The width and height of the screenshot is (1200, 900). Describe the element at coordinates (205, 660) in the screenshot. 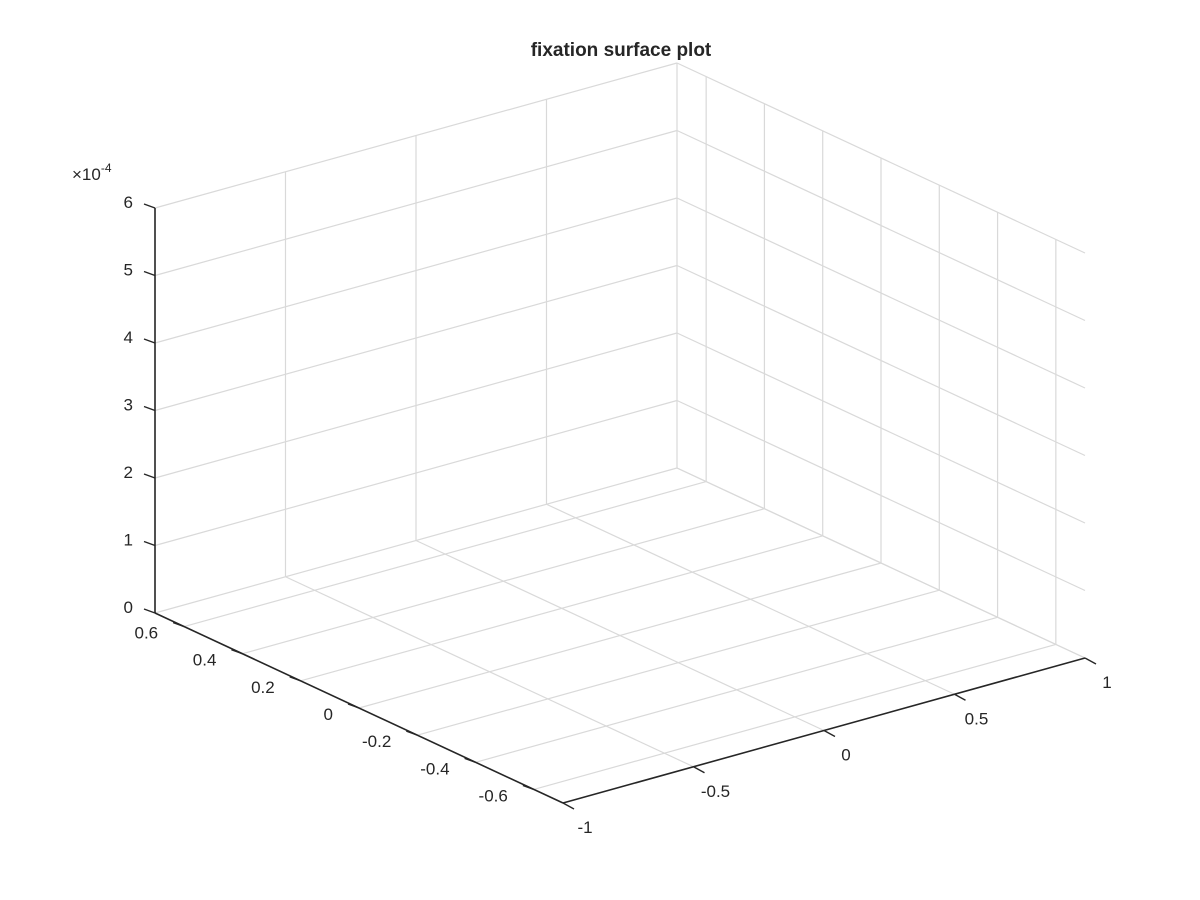

I see `y-tick-label: 0.4` at that location.